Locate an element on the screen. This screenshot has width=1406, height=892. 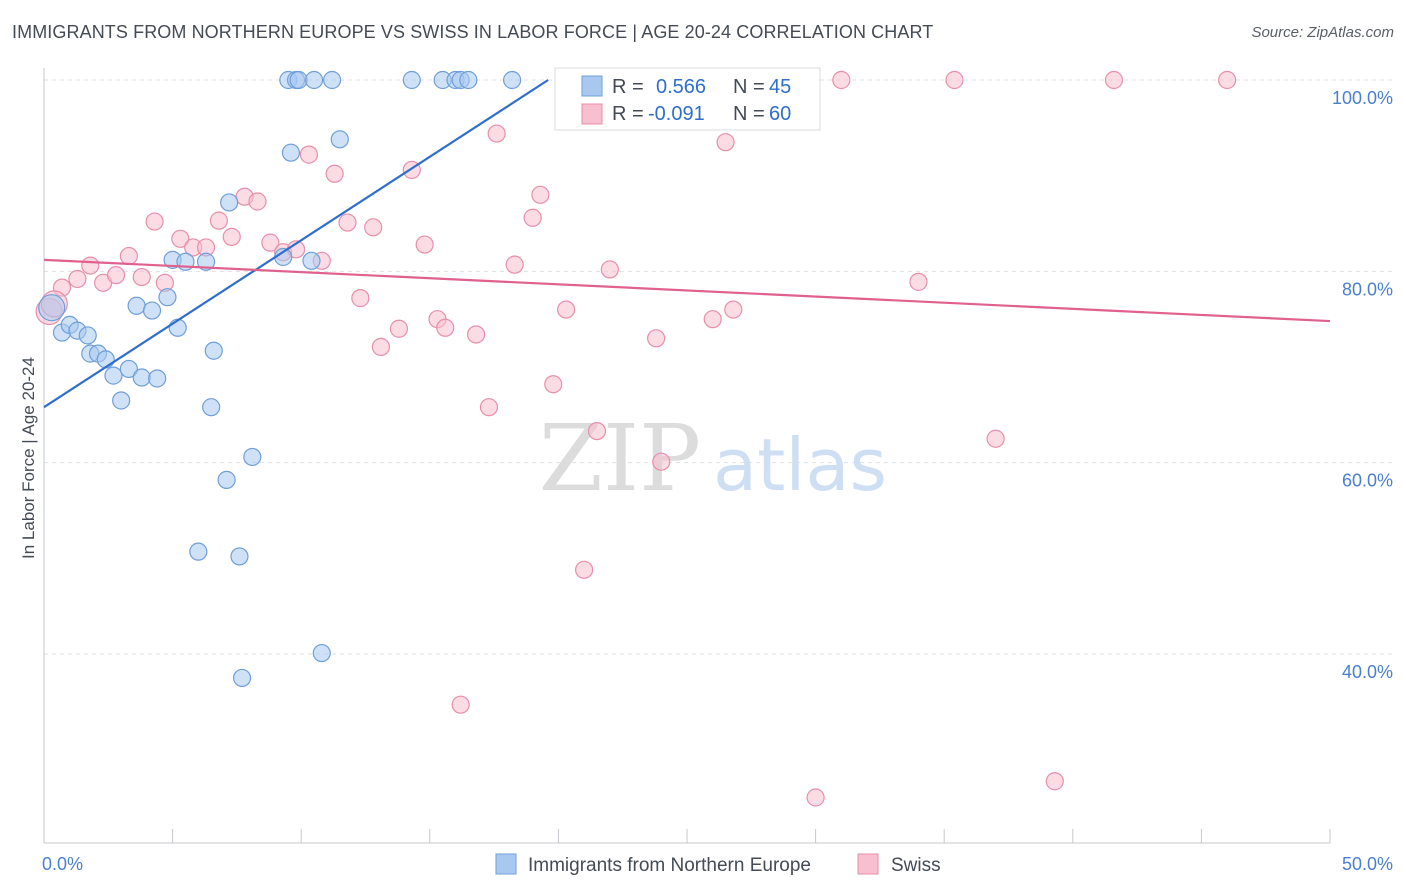
stats-r-value: -0.091 is located at coordinates (676, 114).